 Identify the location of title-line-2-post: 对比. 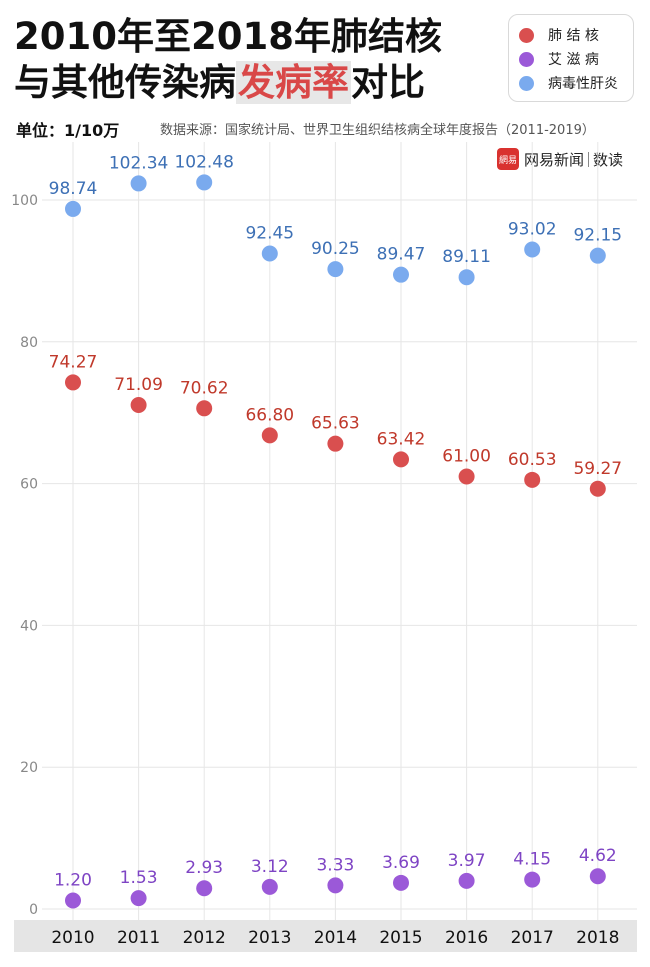
(388, 82).